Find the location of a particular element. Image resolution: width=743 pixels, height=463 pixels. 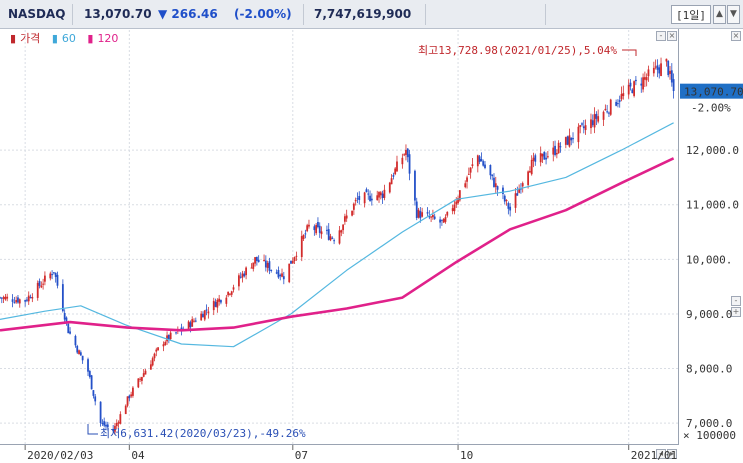

axis-minimize-icon: - is located at coordinates (736, 301).